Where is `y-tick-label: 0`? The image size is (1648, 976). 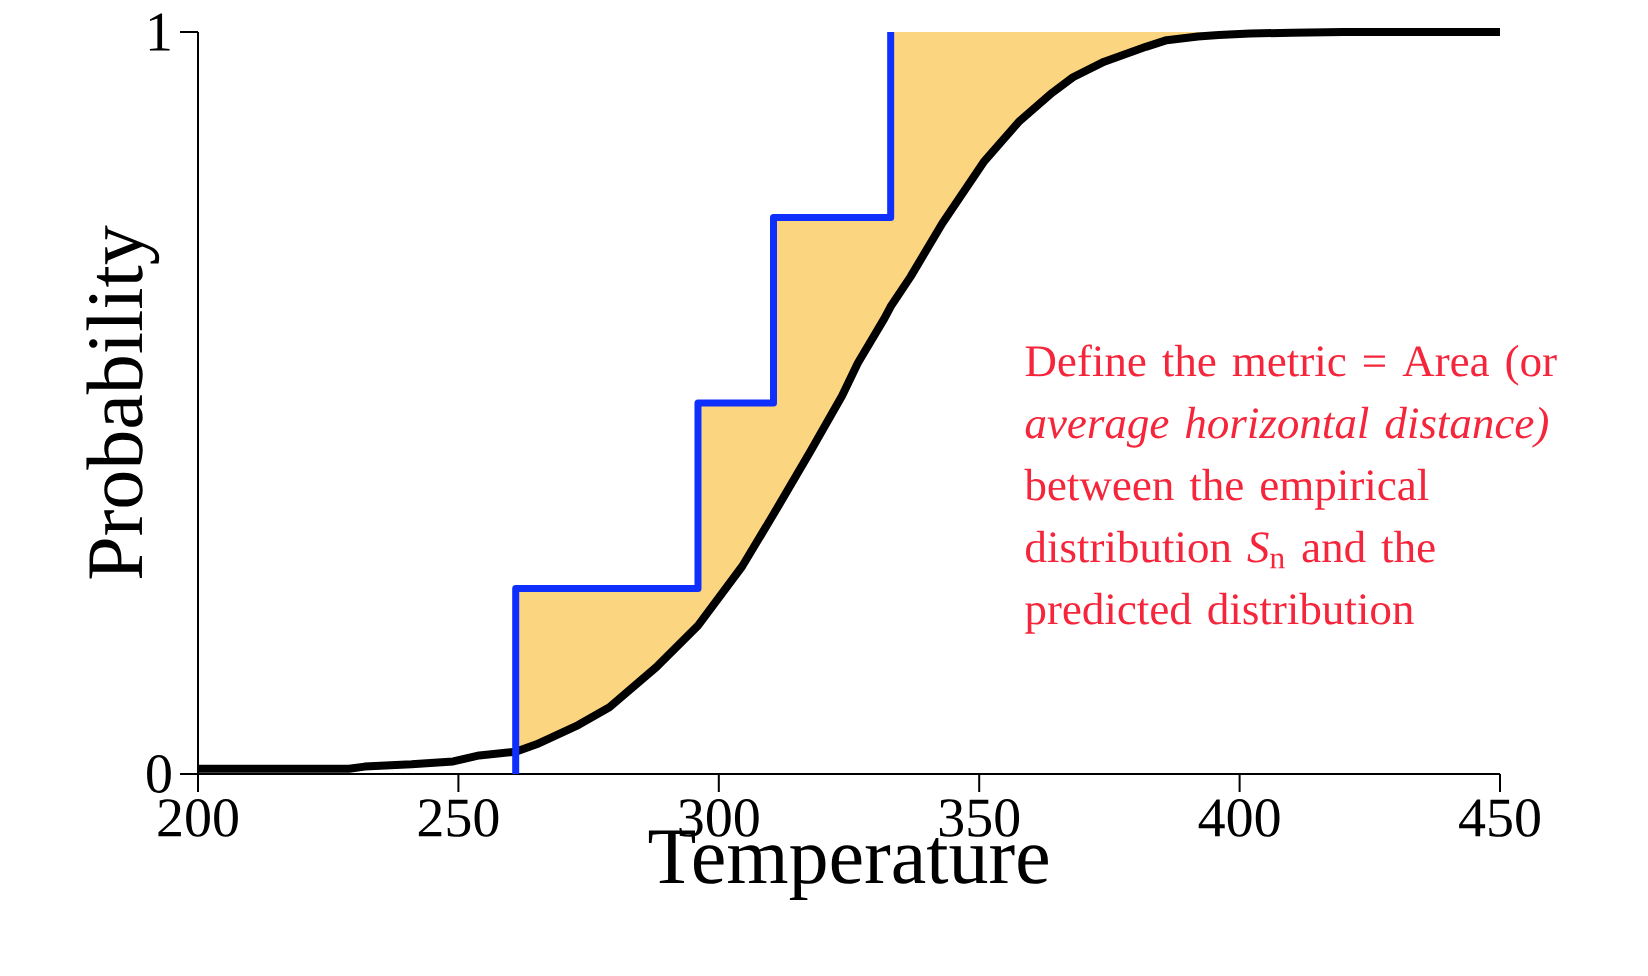 y-tick-label: 0 is located at coordinates (159, 774).